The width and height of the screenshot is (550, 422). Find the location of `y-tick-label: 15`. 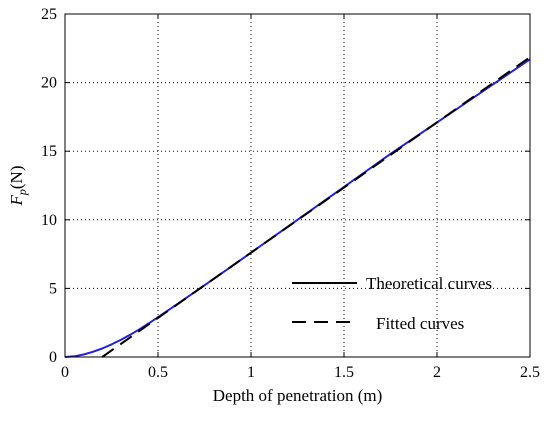

y-tick-label: 15 is located at coordinates (49, 151).